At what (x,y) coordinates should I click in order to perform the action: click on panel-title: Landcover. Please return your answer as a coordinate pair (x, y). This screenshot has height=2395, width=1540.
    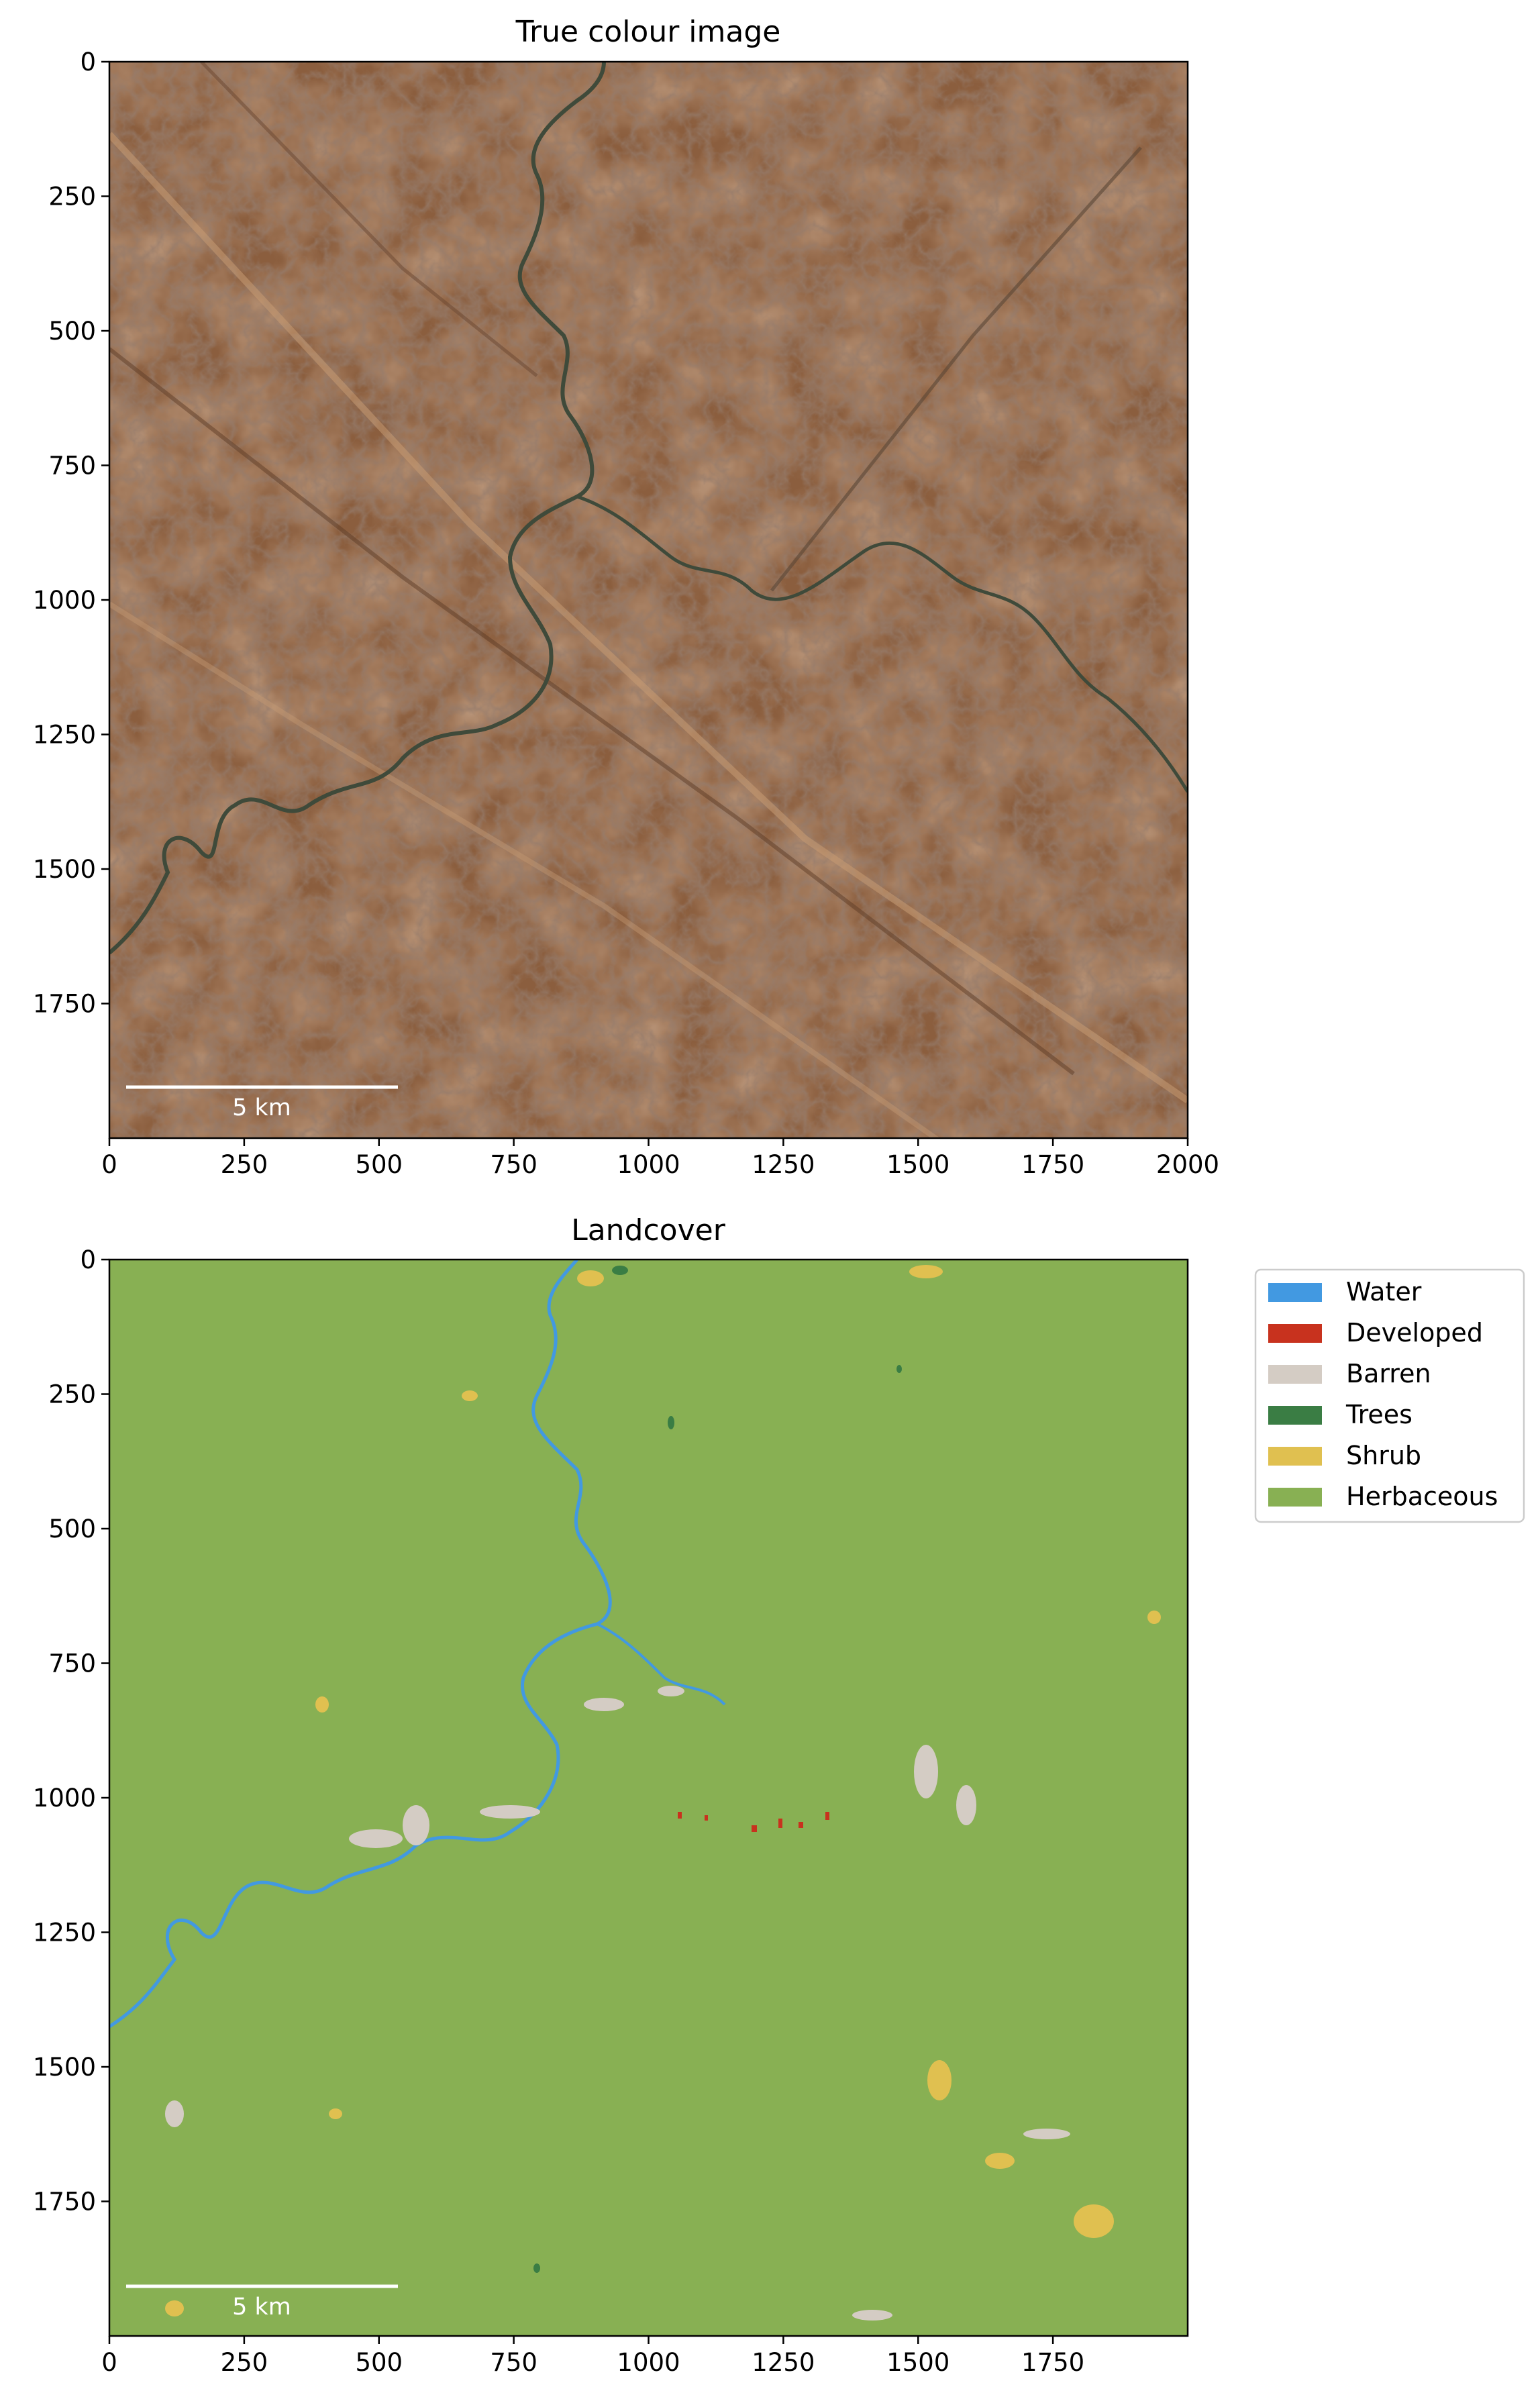
    Looking at the image, I should click on (648, 1230).